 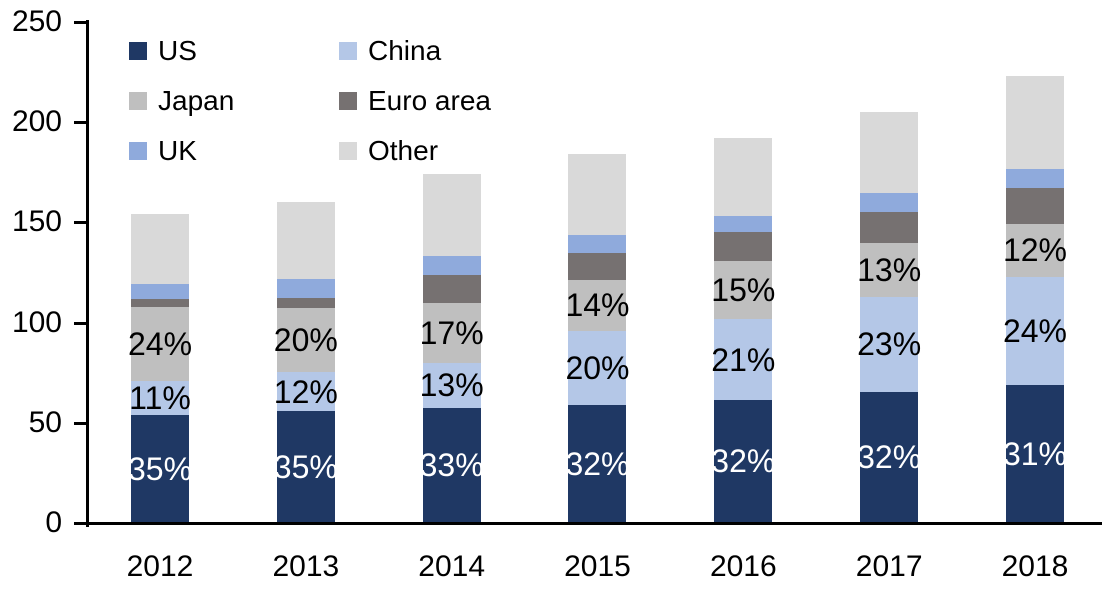 I want to click on legend-item-japan: Japan, so click(x=234, y=101).